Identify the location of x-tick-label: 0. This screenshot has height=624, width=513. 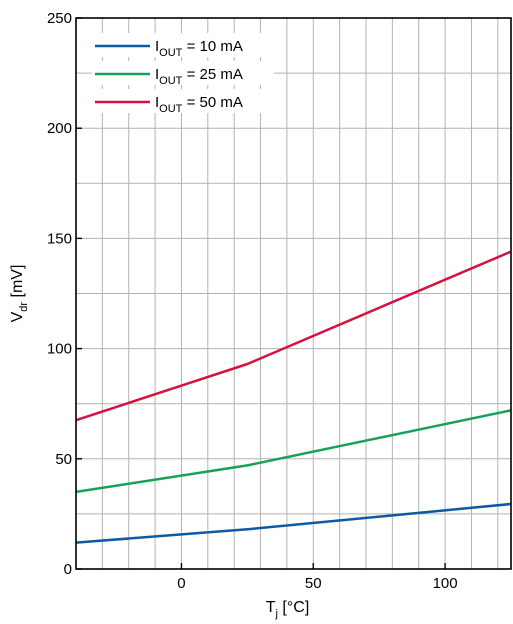
(181, 583).